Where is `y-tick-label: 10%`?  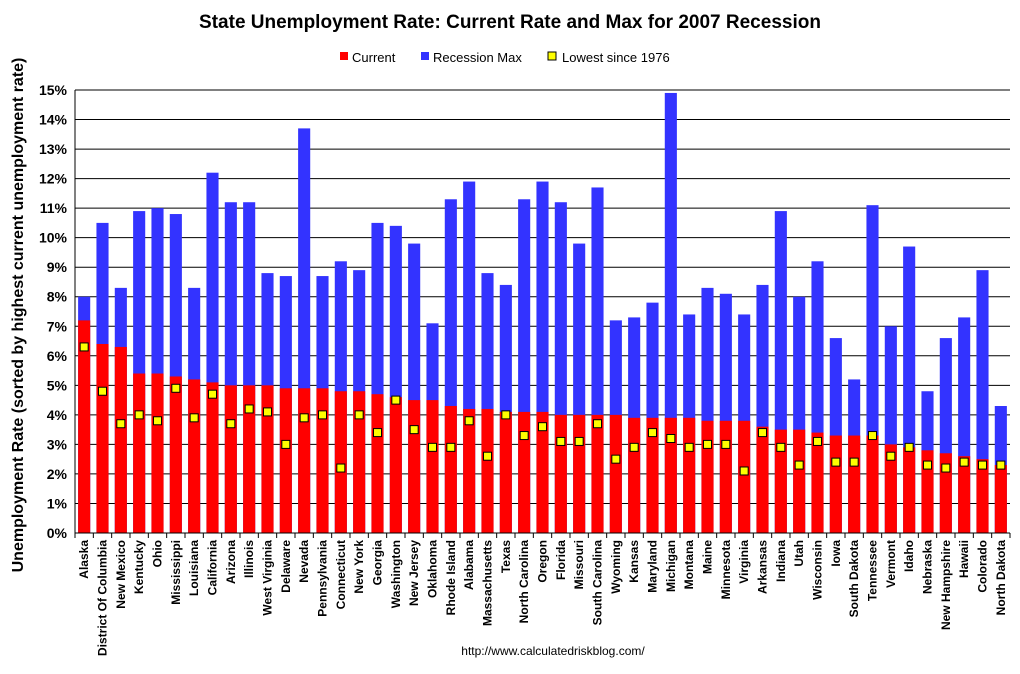
y-tick-label: 10% is located at coordinates (53, 238).